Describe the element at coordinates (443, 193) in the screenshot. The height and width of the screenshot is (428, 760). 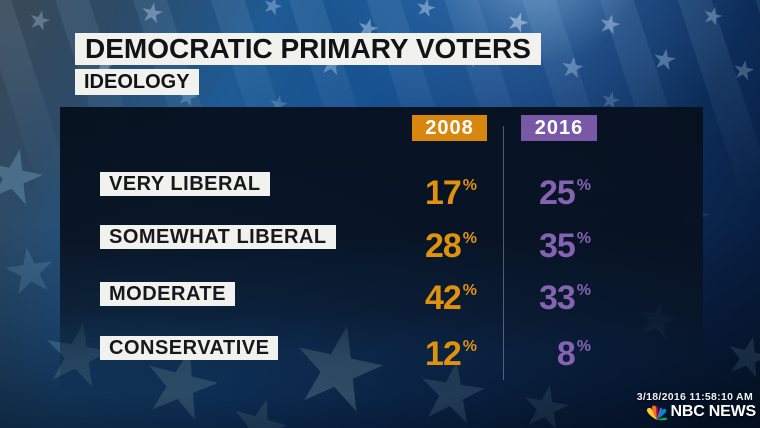
I see `value-number: 17` at that location.